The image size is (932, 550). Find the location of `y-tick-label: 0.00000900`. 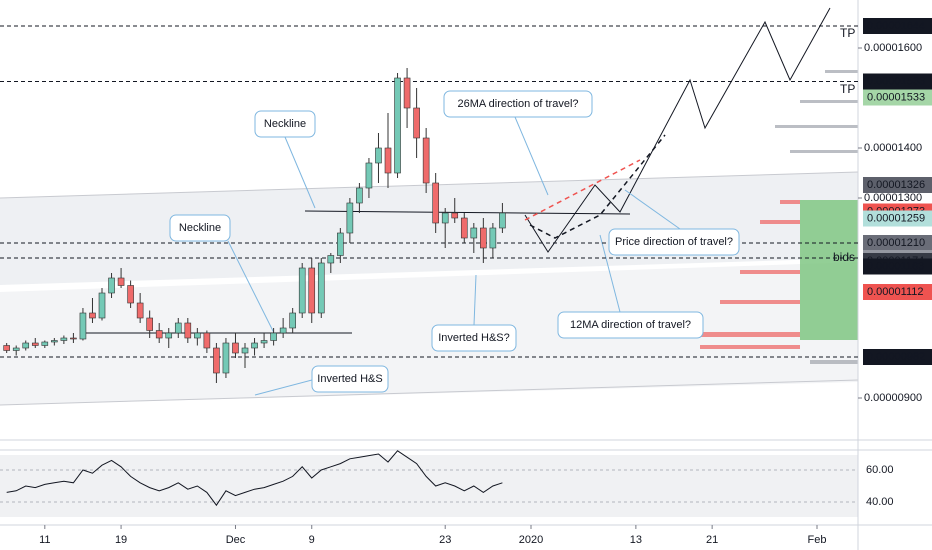

y-tick-label: 0.00000900 is located at coordinates (893, 398).